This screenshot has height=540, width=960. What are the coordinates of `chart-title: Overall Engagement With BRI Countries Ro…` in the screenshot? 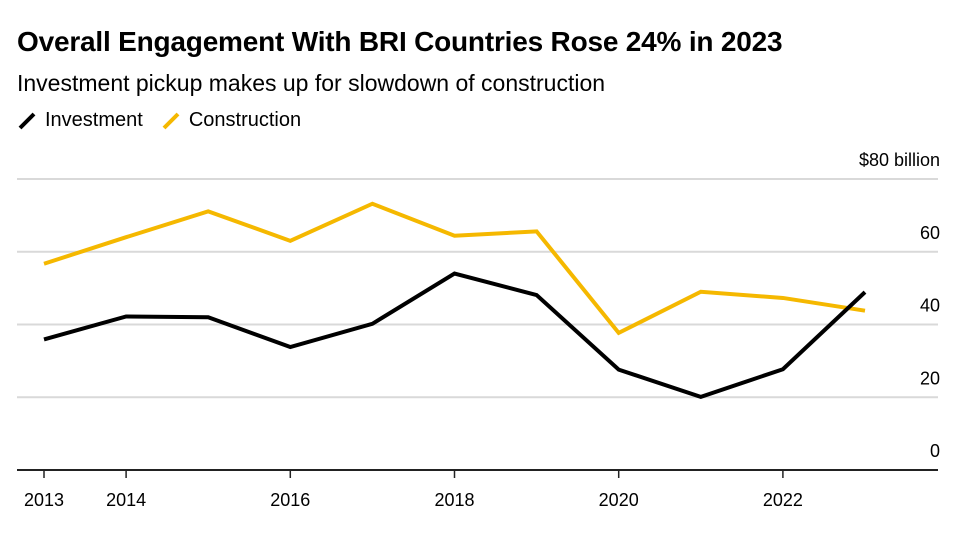 It's located at (400, 41).